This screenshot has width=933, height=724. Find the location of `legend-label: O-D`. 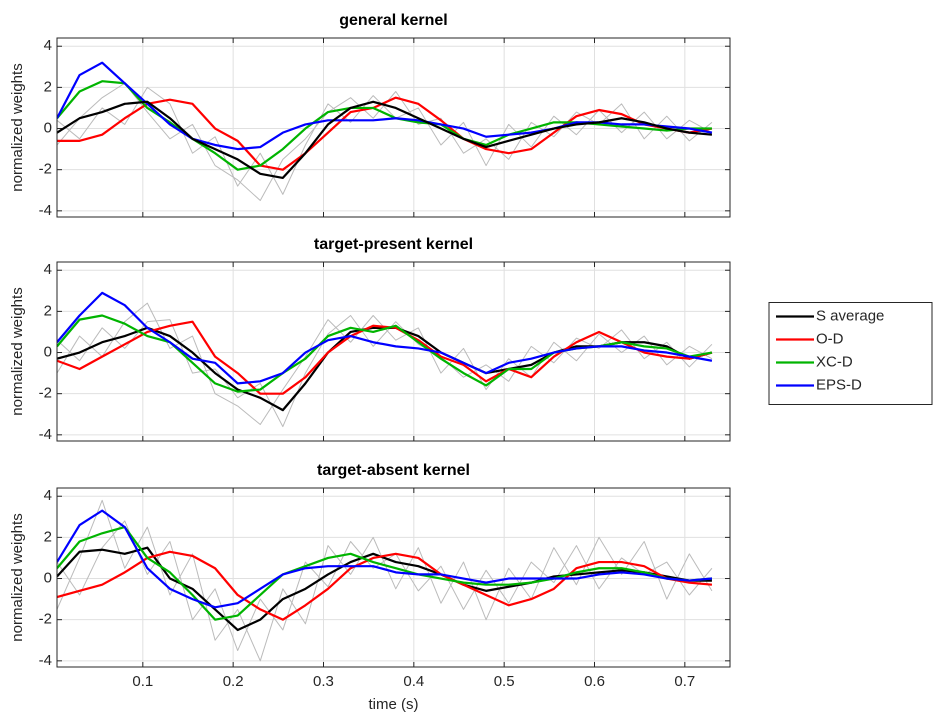

legend-label: O-D is located at coordinates (830, 338).